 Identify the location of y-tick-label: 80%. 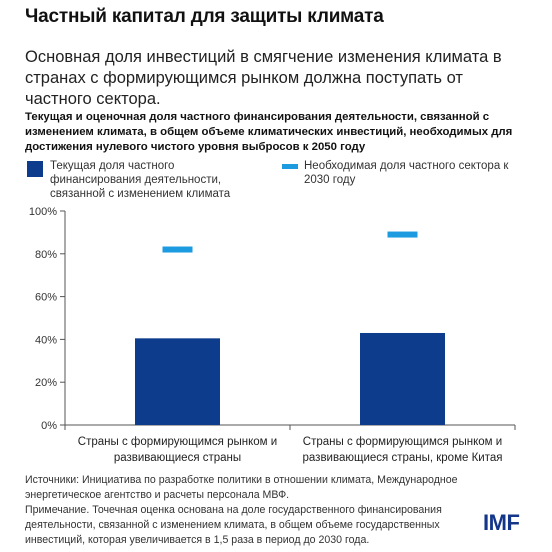
(46, 255).